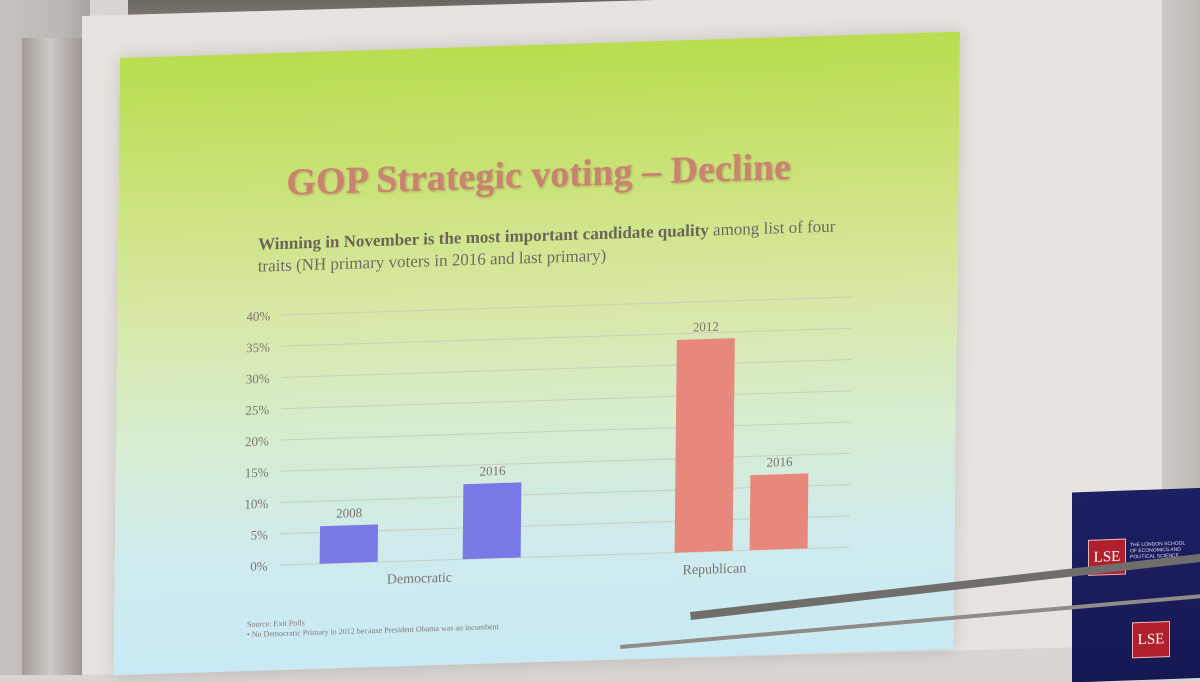  I want to click on y-tick-label: 10%, so click(256, 504).